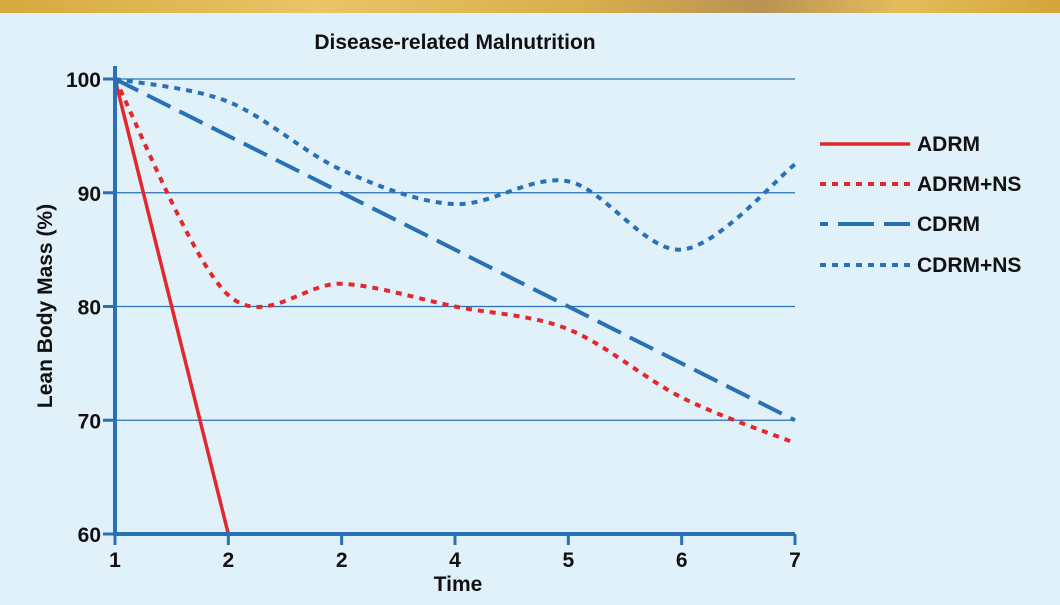 The height and width of the screenshot is (605, 1060). What do you see at coordinates (530, 6) in the screenshot?
I see `decorative-top-band` at bounding box center [530, 6].